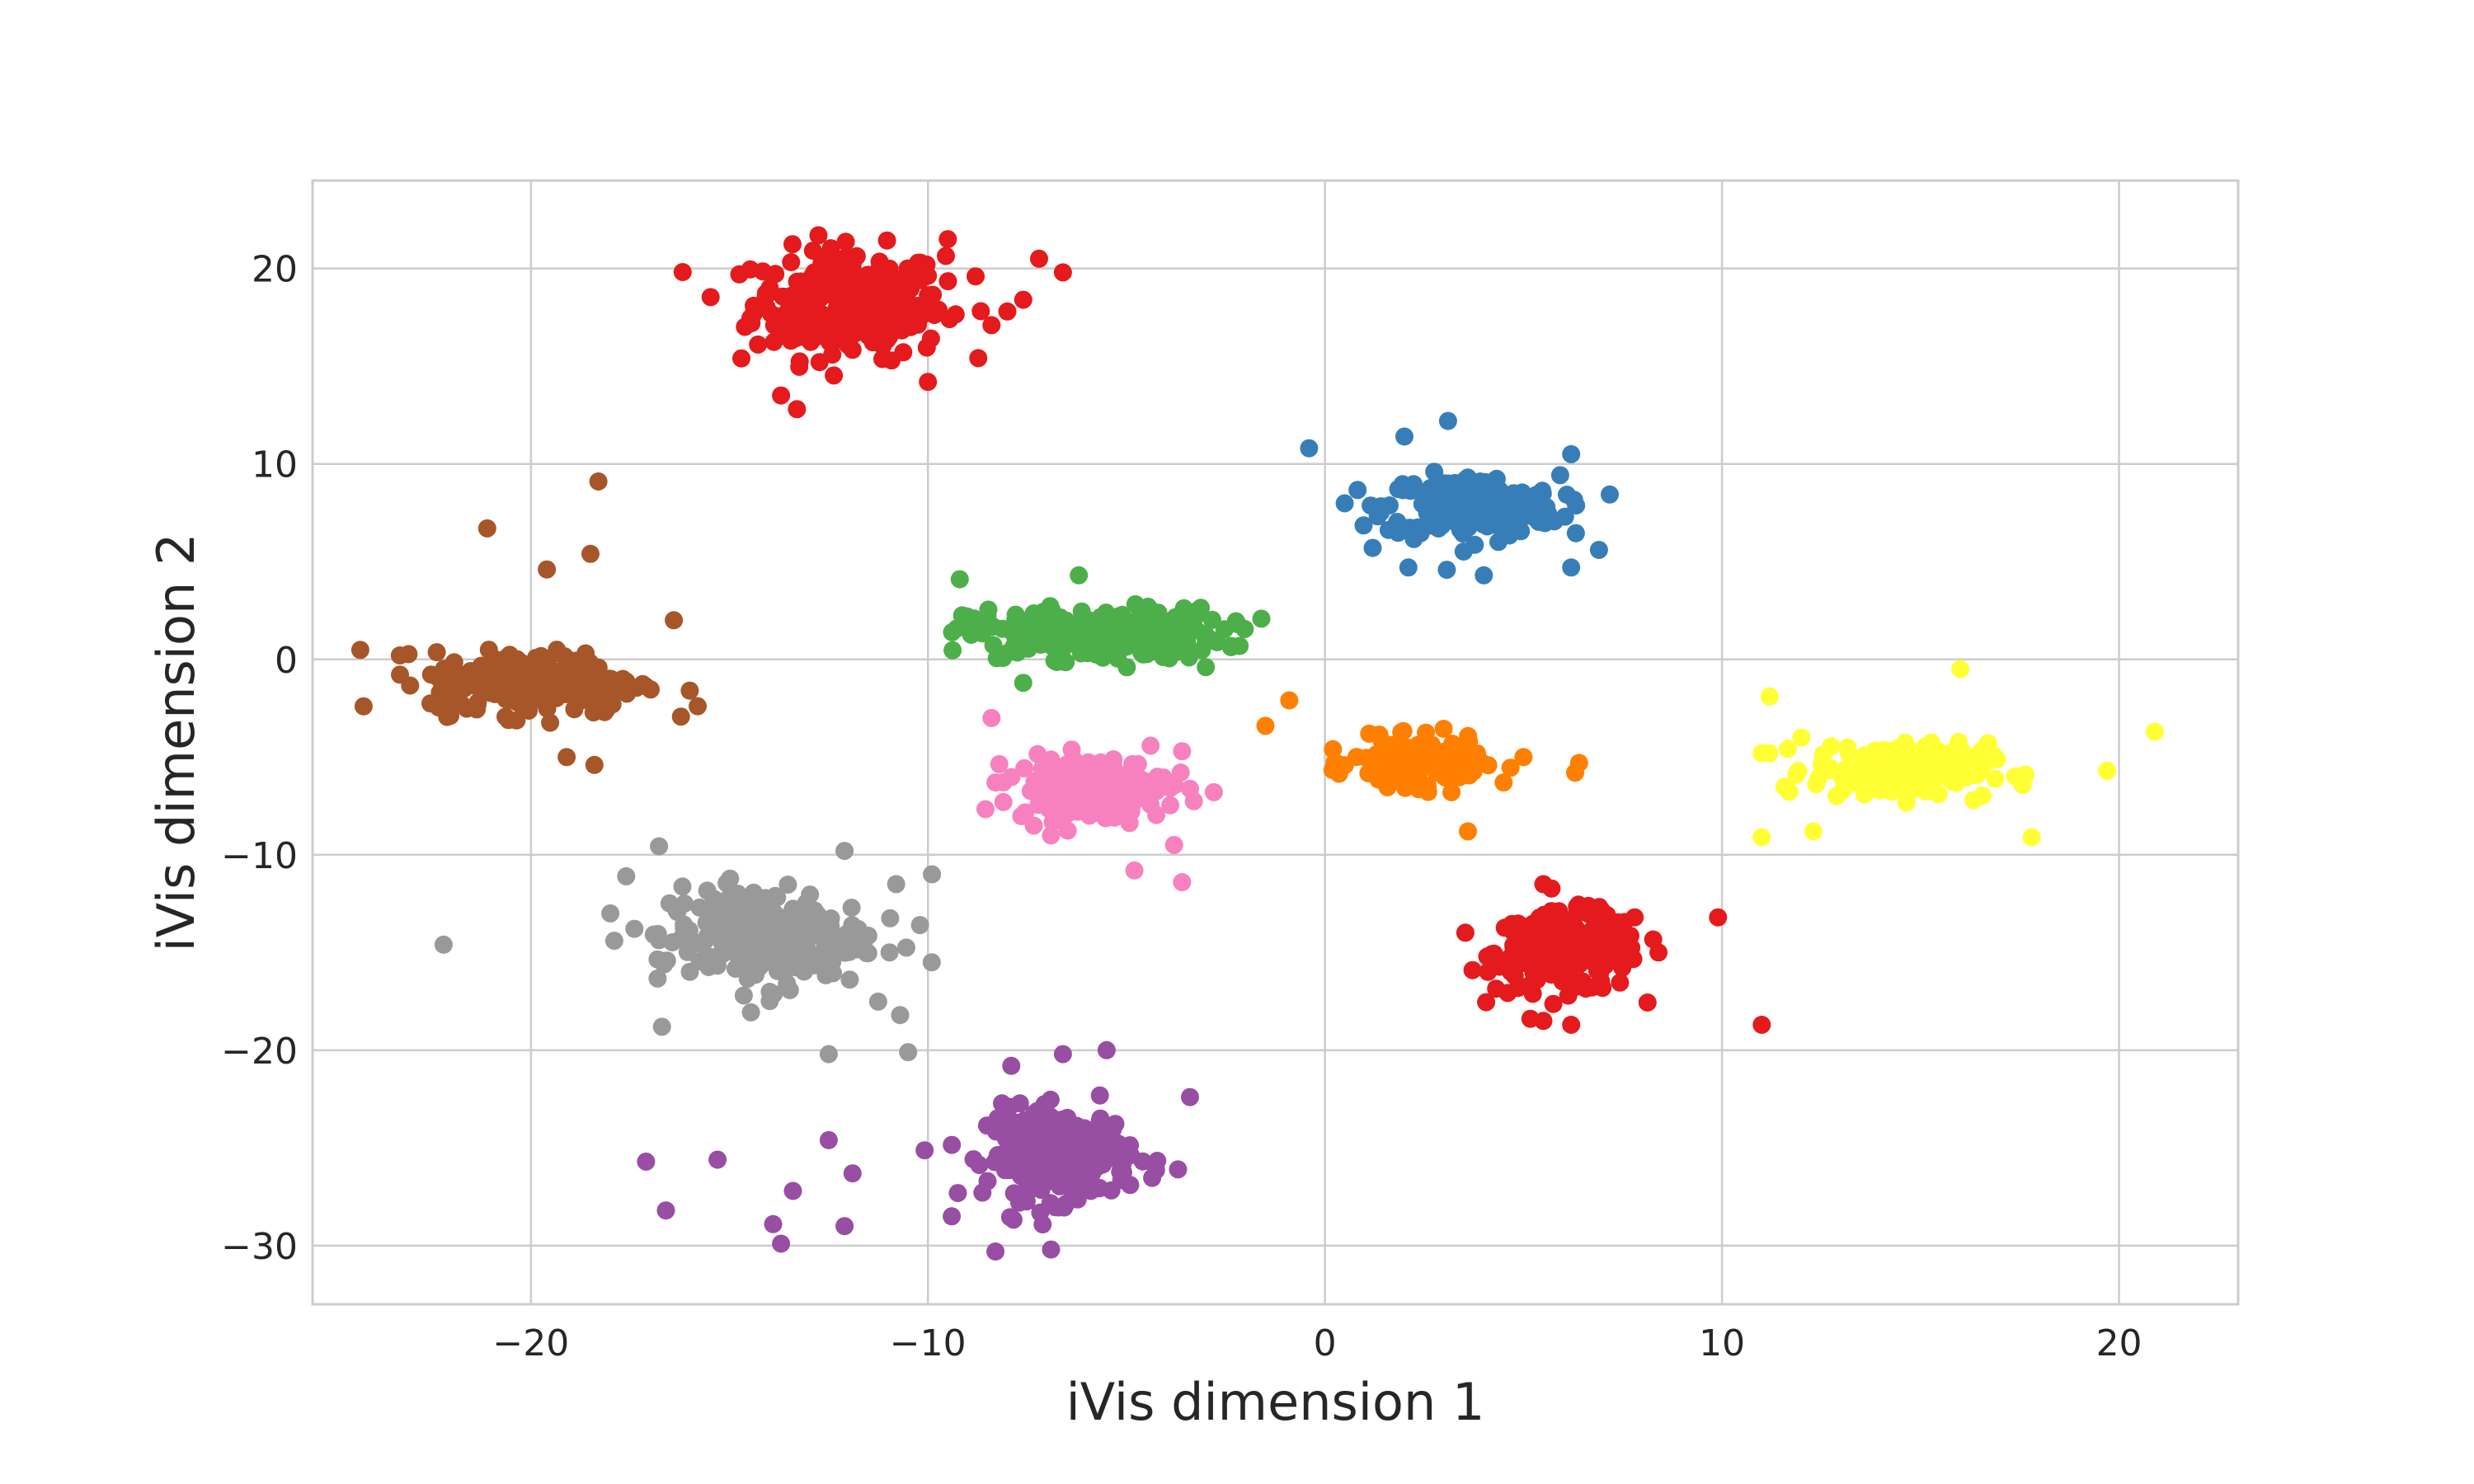 The height and width of the screenshot is (1484, 2474). What do you see at coordinates (275, 270) in the screenshot?
I see `y-tick-label: 20` at bounding box center [275, 270].